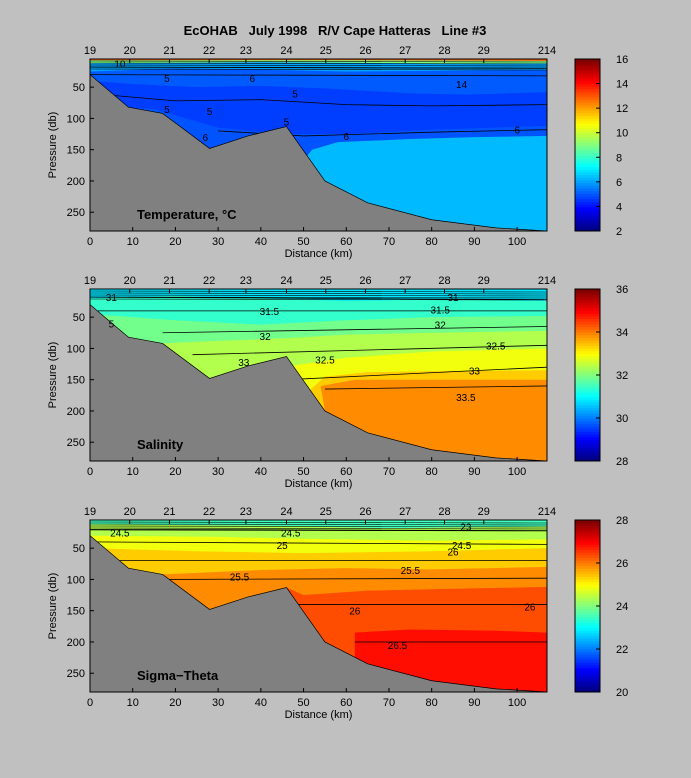 The image size is (691, 778). What do you see at coordinates (90, 703) in the screenshot?
I see `x-tick-label: 0` at bounding box center [90, 703].